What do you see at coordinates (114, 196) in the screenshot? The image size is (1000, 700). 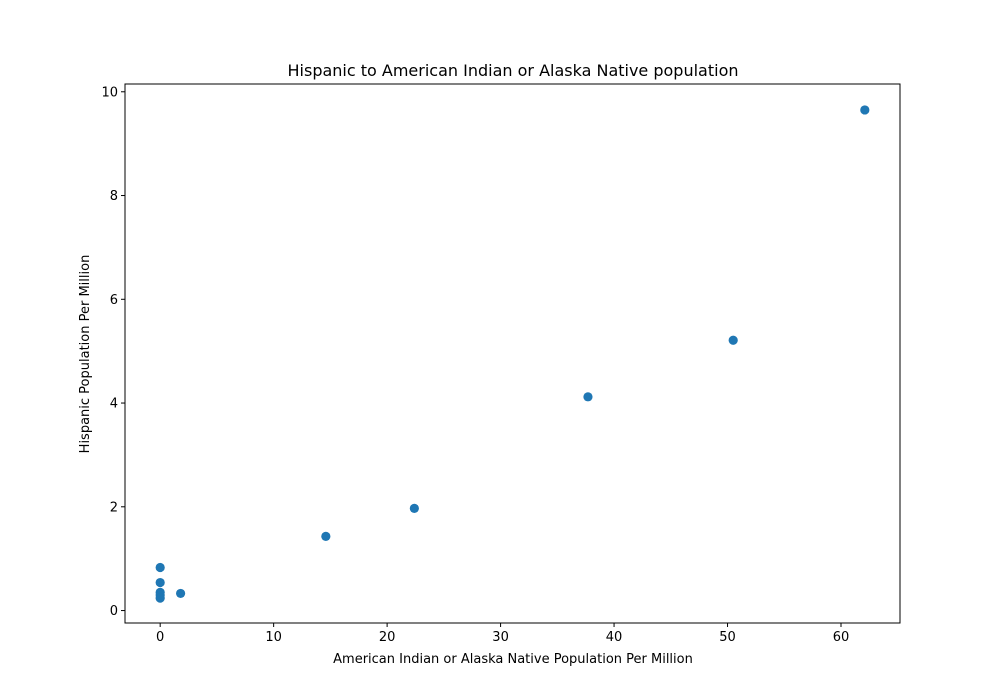 I see `y-tick-label-4: 8` at bounding box center [114, 196].